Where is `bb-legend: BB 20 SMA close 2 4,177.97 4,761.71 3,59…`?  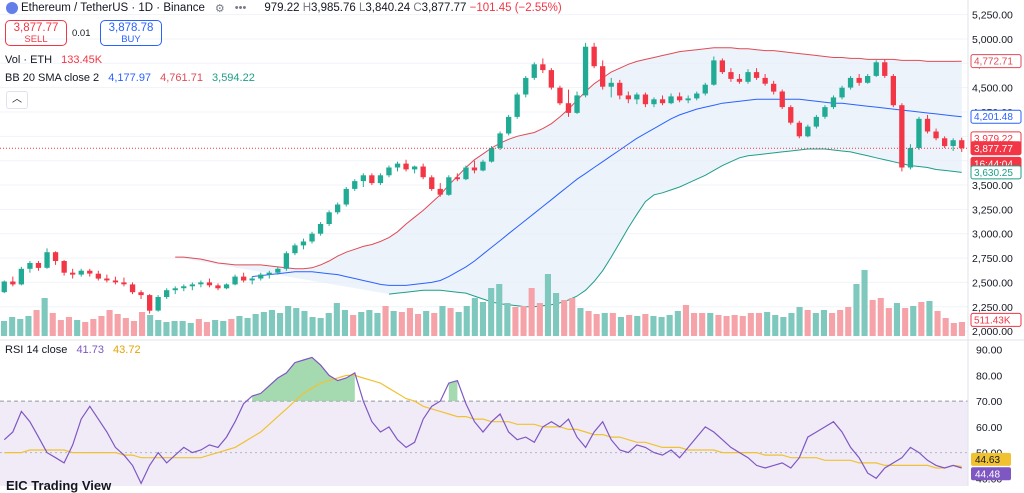
bb-legend: BB 20 SMA close 2 4,177.97 4,761.71 3,59… is located at coordinates (130, 78).